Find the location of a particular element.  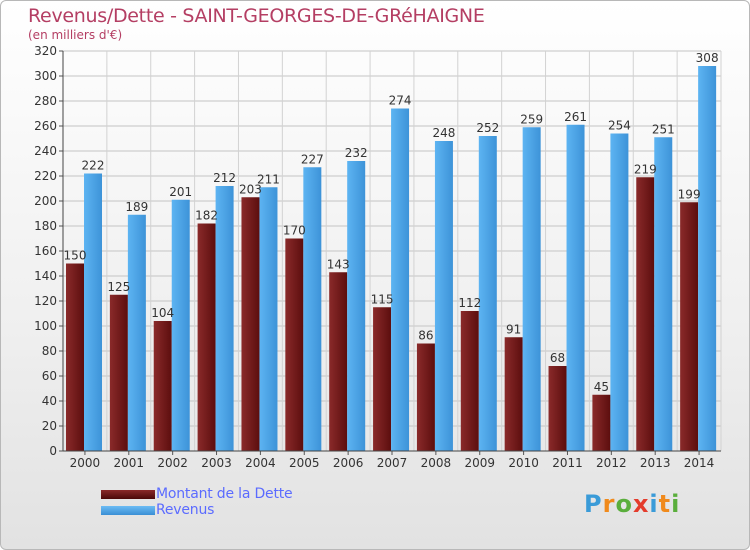

x-tick-label: 2003 is located at coordinates (216, 463).